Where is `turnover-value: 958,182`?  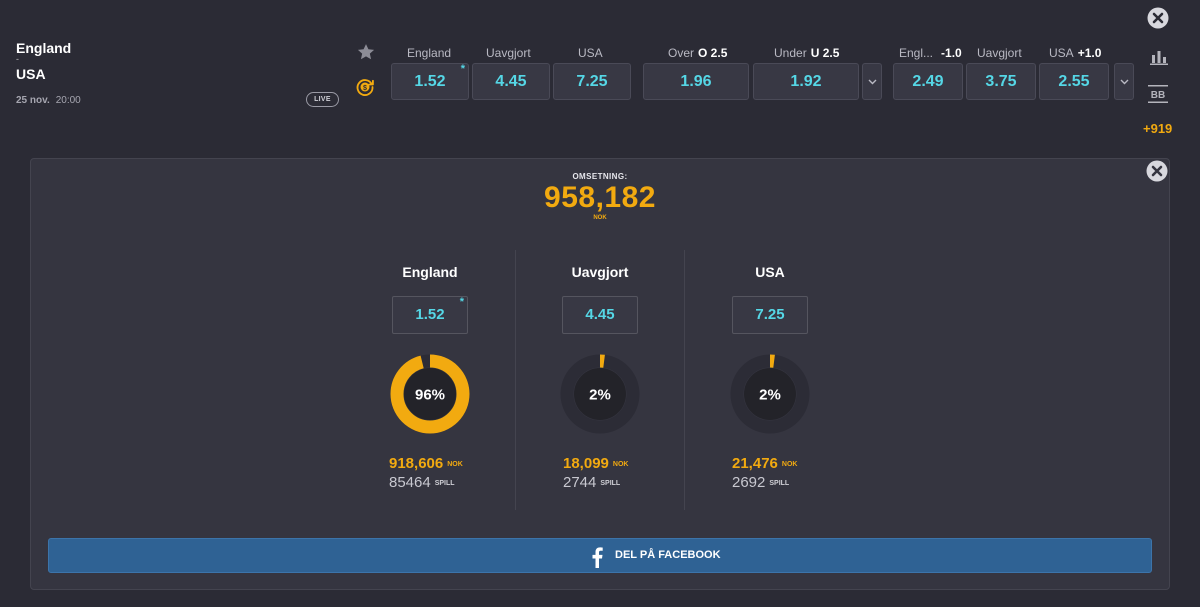 turnover-value: 958,182 is located at coordinates (600, 197).